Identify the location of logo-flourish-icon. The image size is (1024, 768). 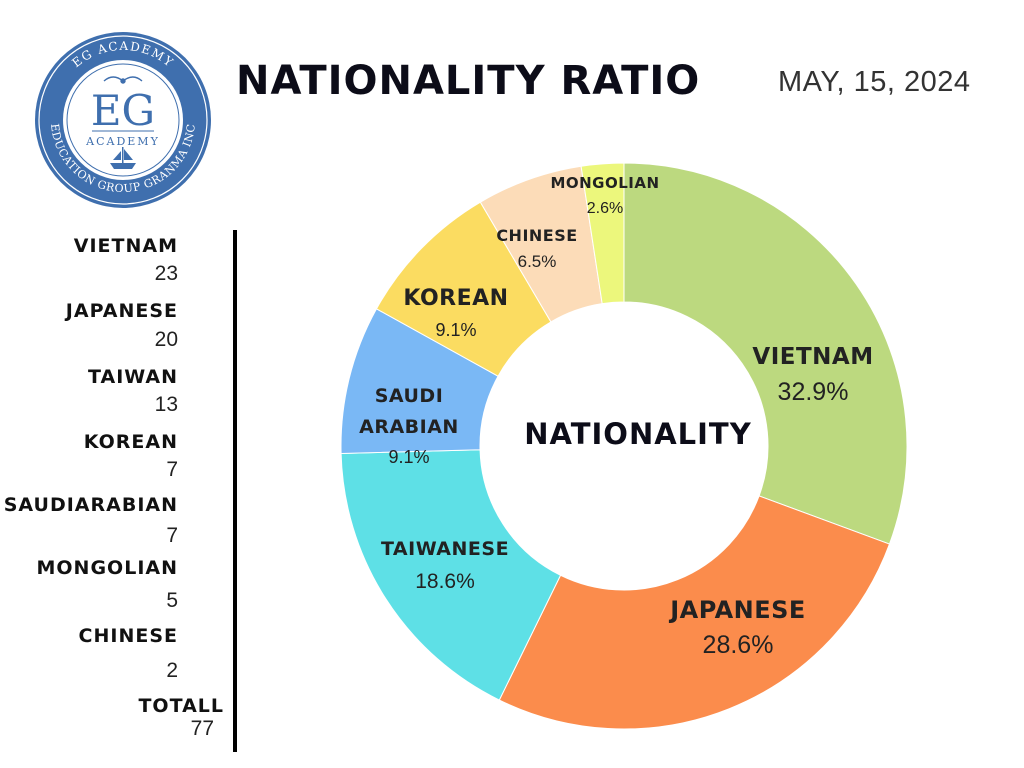
(123, 80).